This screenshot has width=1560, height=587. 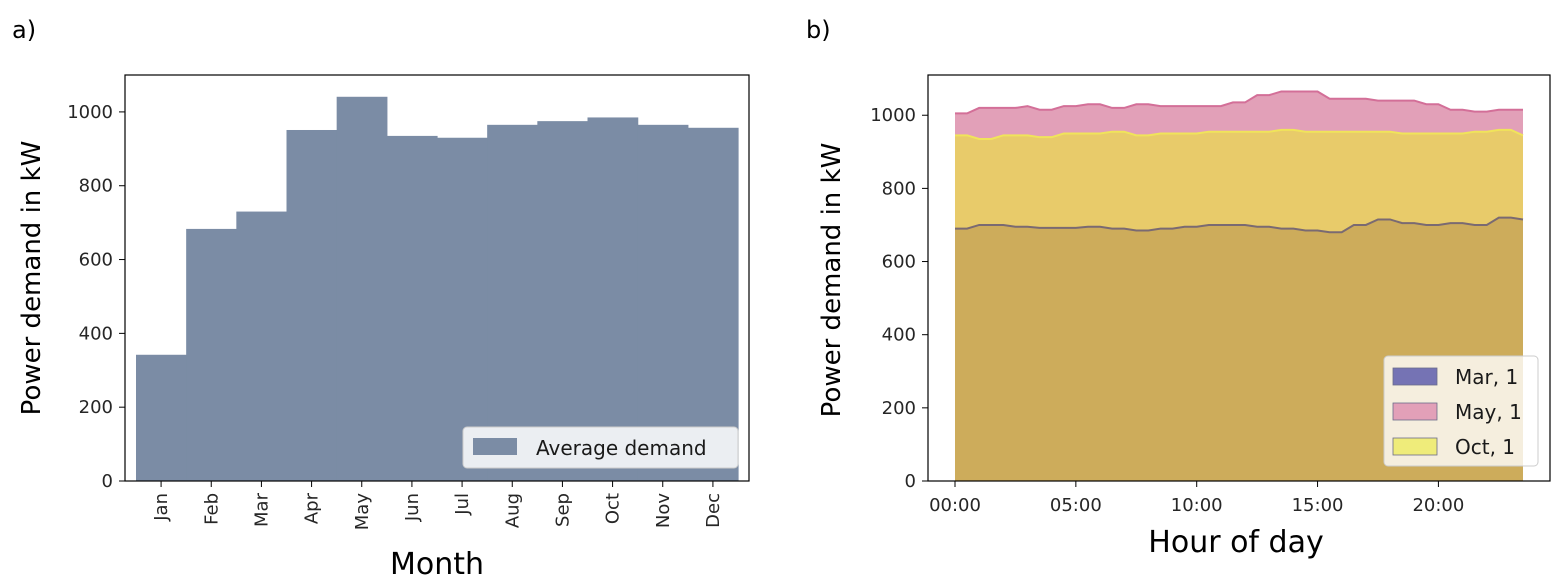 I want to click on chart-b-legend-label-may: May, 1, so click(x=1488, y=412).